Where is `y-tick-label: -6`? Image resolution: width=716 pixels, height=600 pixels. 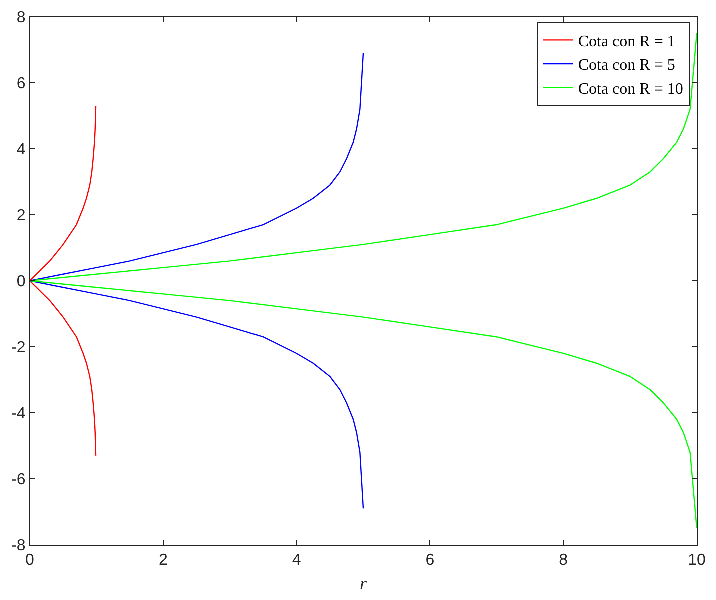 y-tick-label: -6 is located at coordinates (19, 480).